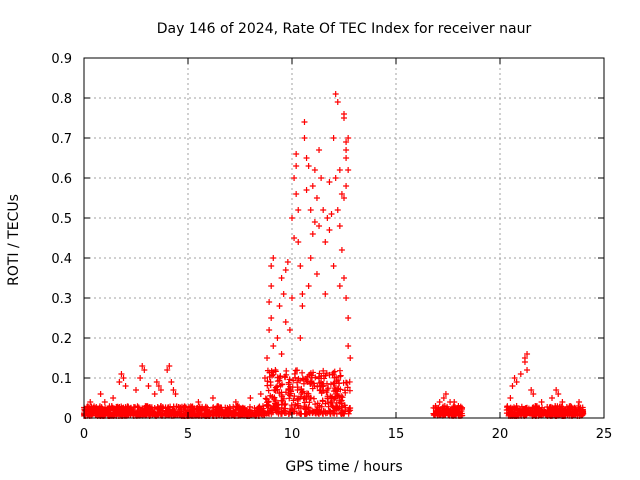 The height and width of the screenshot is (480, 640). I want to click on x-tick-label: 10, so click(292, 434).